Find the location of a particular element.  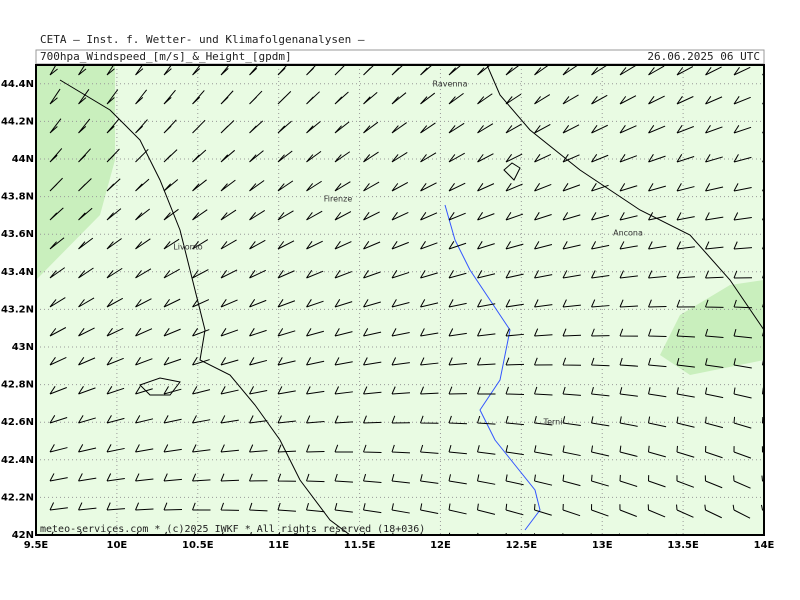

x-tick-label: 12E is located at coordinates (440, 545).